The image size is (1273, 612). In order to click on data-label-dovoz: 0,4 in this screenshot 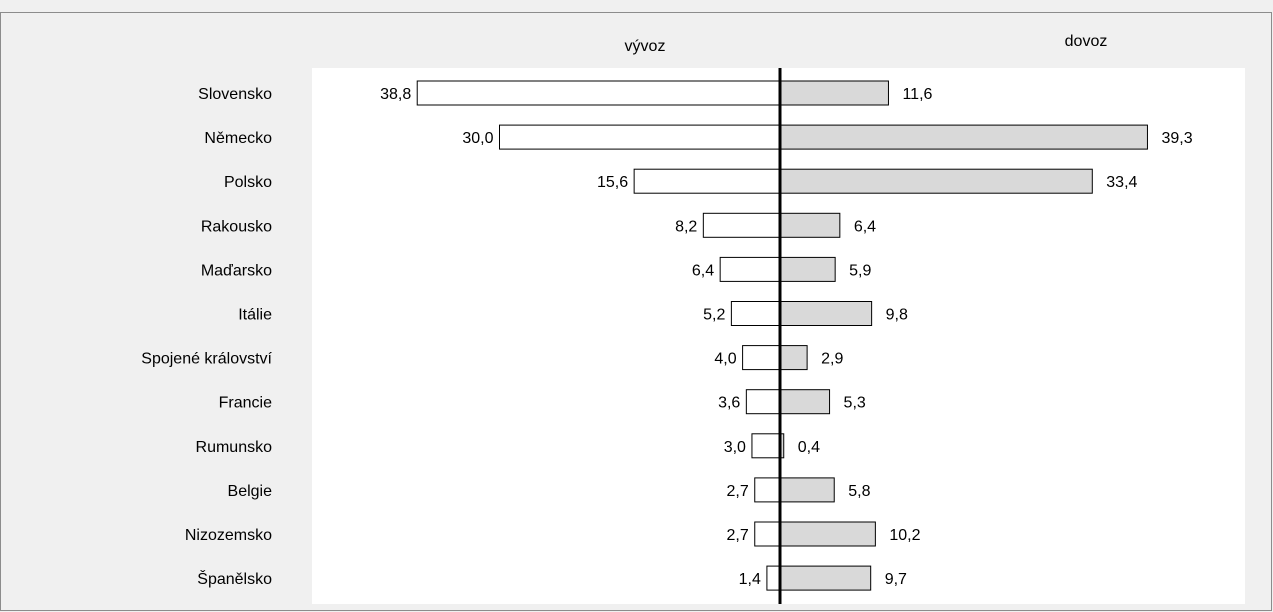, I will do `click(809, 447)`.